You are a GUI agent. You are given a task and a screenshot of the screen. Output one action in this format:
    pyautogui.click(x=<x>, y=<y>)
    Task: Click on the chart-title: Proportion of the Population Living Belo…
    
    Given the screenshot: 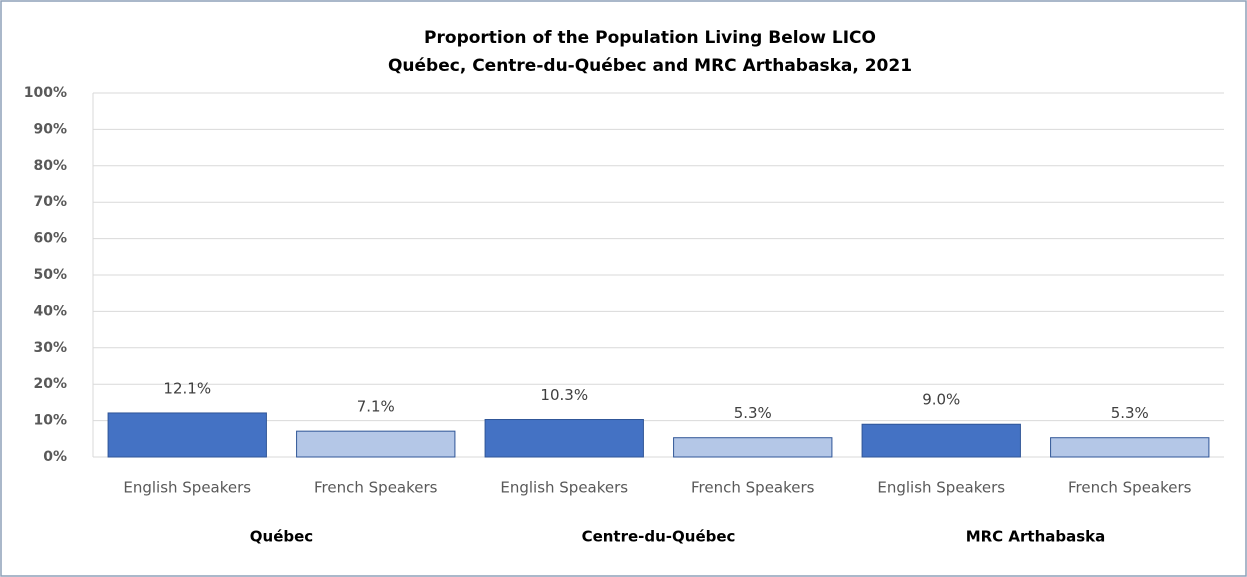 What is the action you would take?
    pyautogui.click(x=650, y=38)
    